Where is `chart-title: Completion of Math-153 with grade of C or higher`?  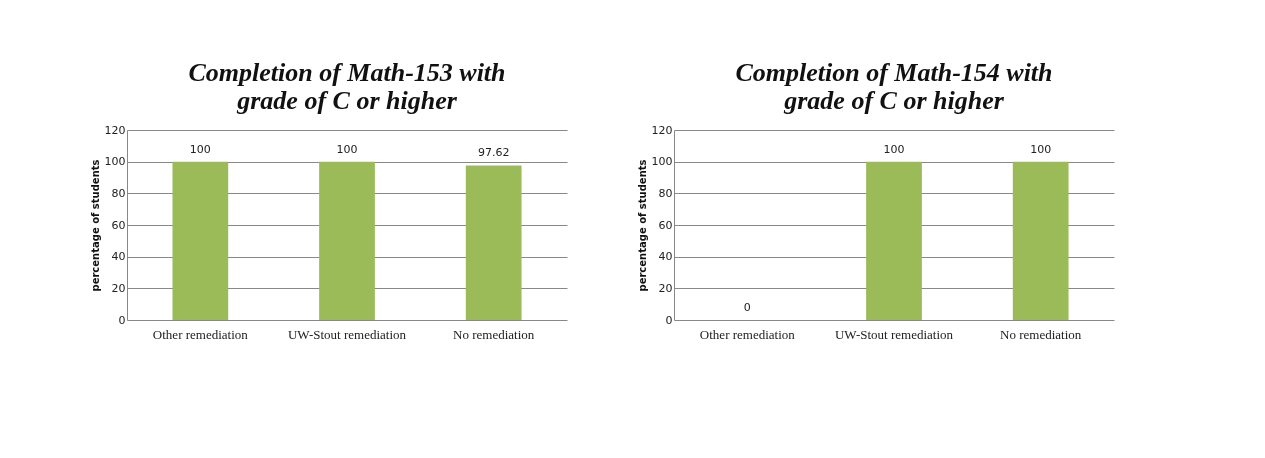 chart-title: Completion of Math-153 with grade of C or higher is located at coordinates (347, 86).